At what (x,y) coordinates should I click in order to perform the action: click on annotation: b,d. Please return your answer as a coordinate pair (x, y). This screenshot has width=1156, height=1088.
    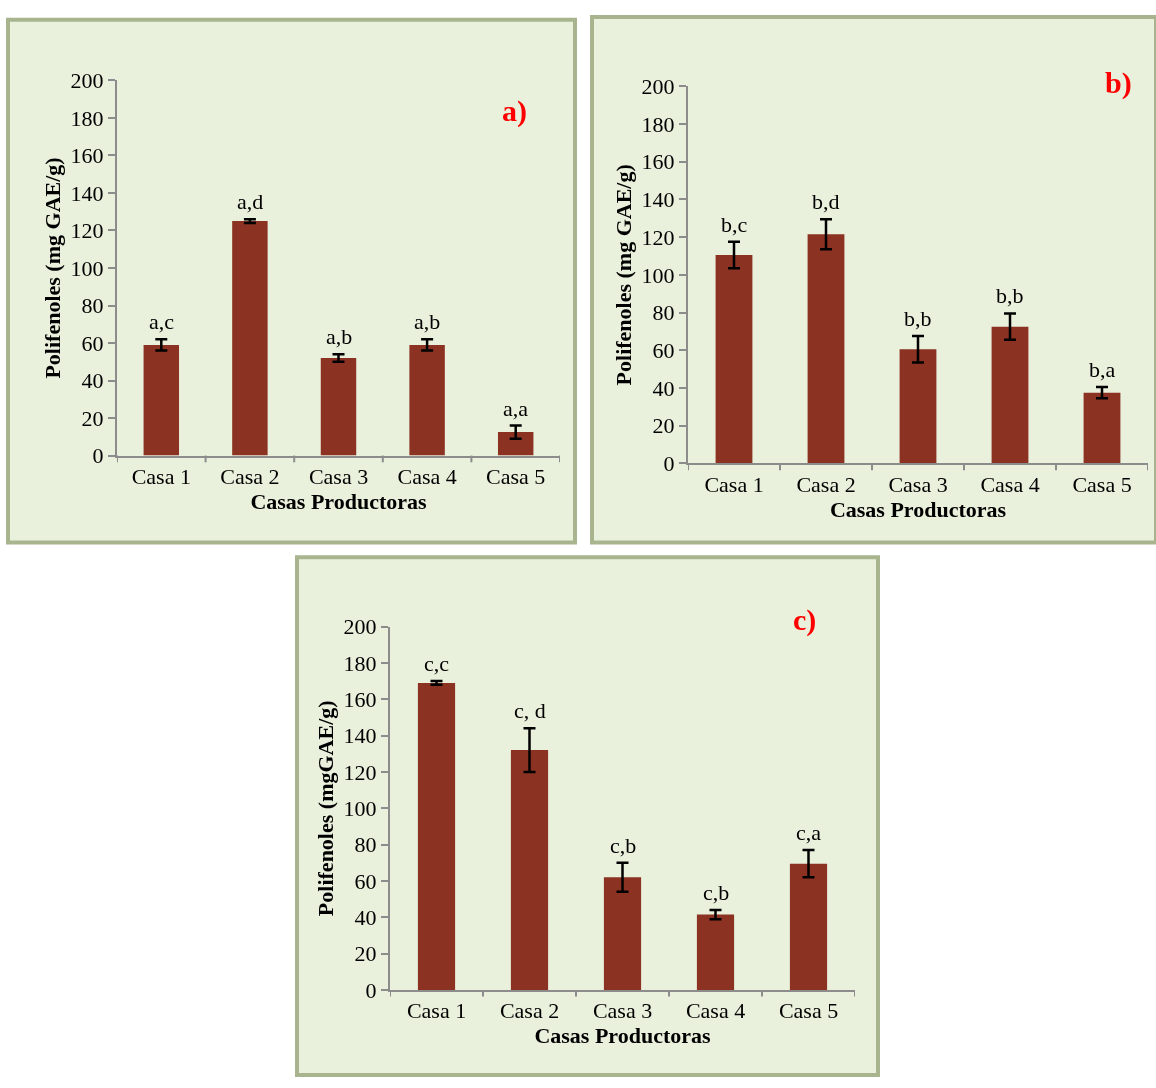
    Looking at the image, I should click on (826, 201).